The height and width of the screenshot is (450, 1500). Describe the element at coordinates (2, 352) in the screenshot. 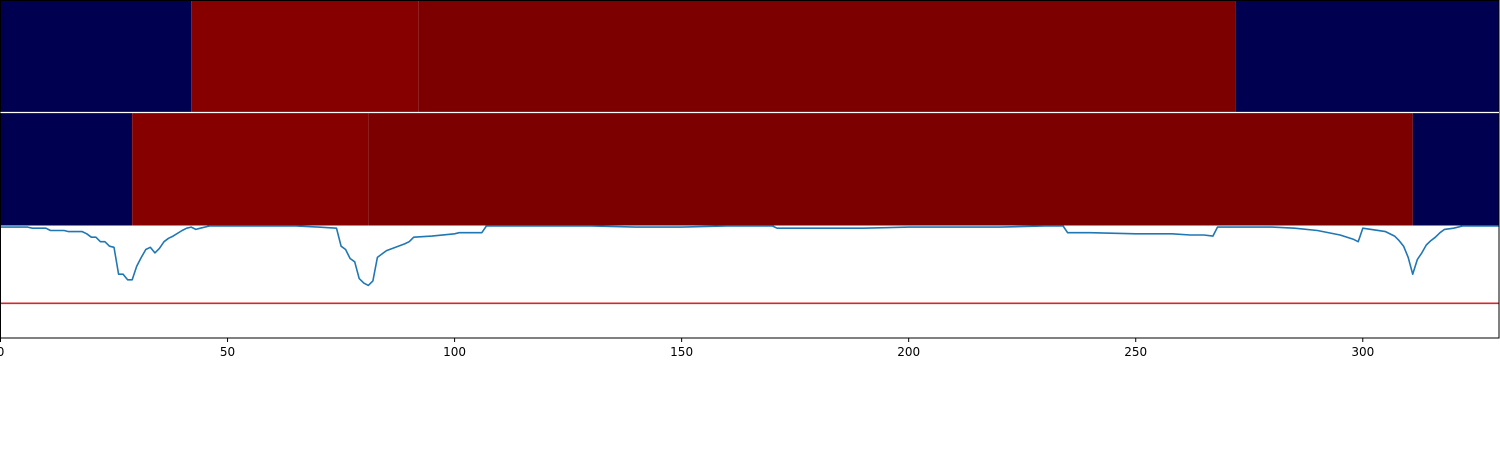

I see `x-tick-label: 0` at that location.